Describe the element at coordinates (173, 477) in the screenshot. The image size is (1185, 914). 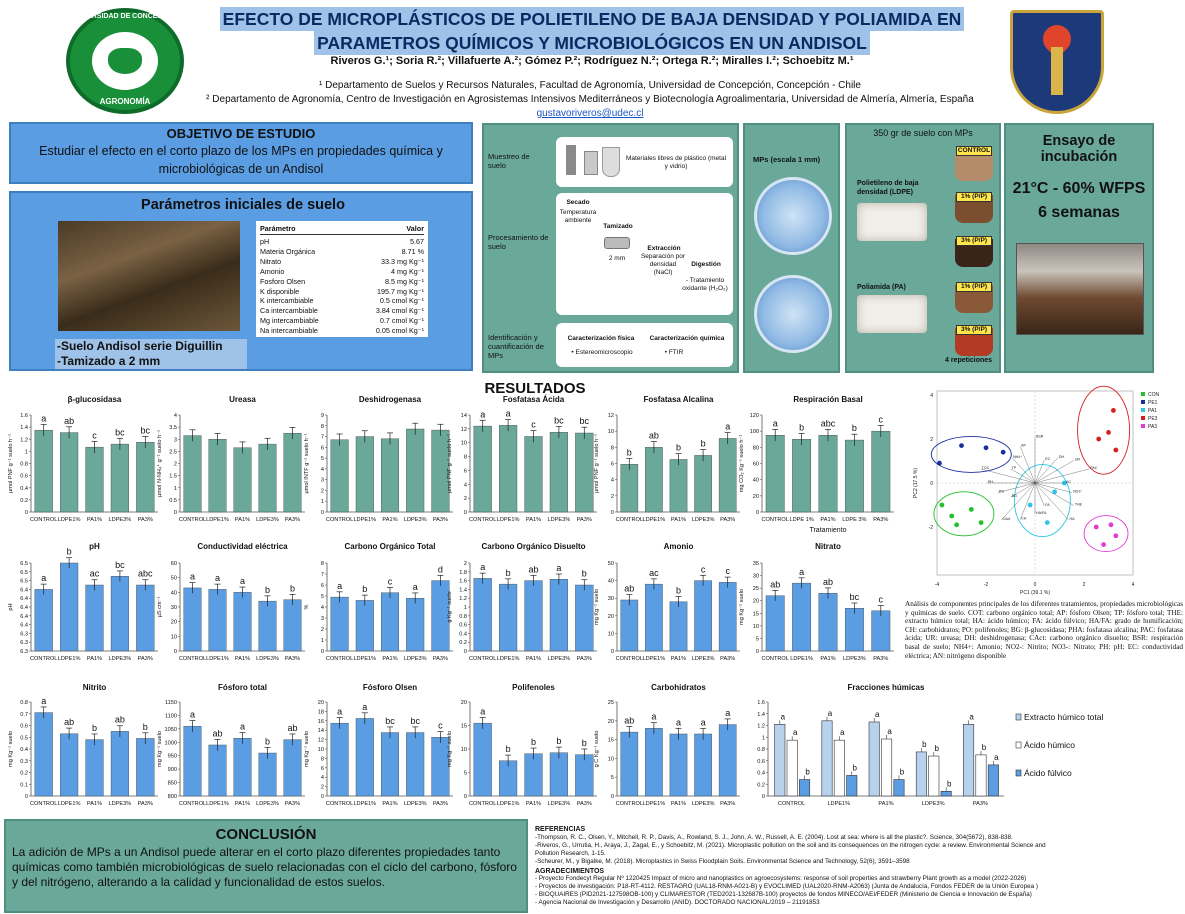
I see `y-tick-label: 1.5` at that location.